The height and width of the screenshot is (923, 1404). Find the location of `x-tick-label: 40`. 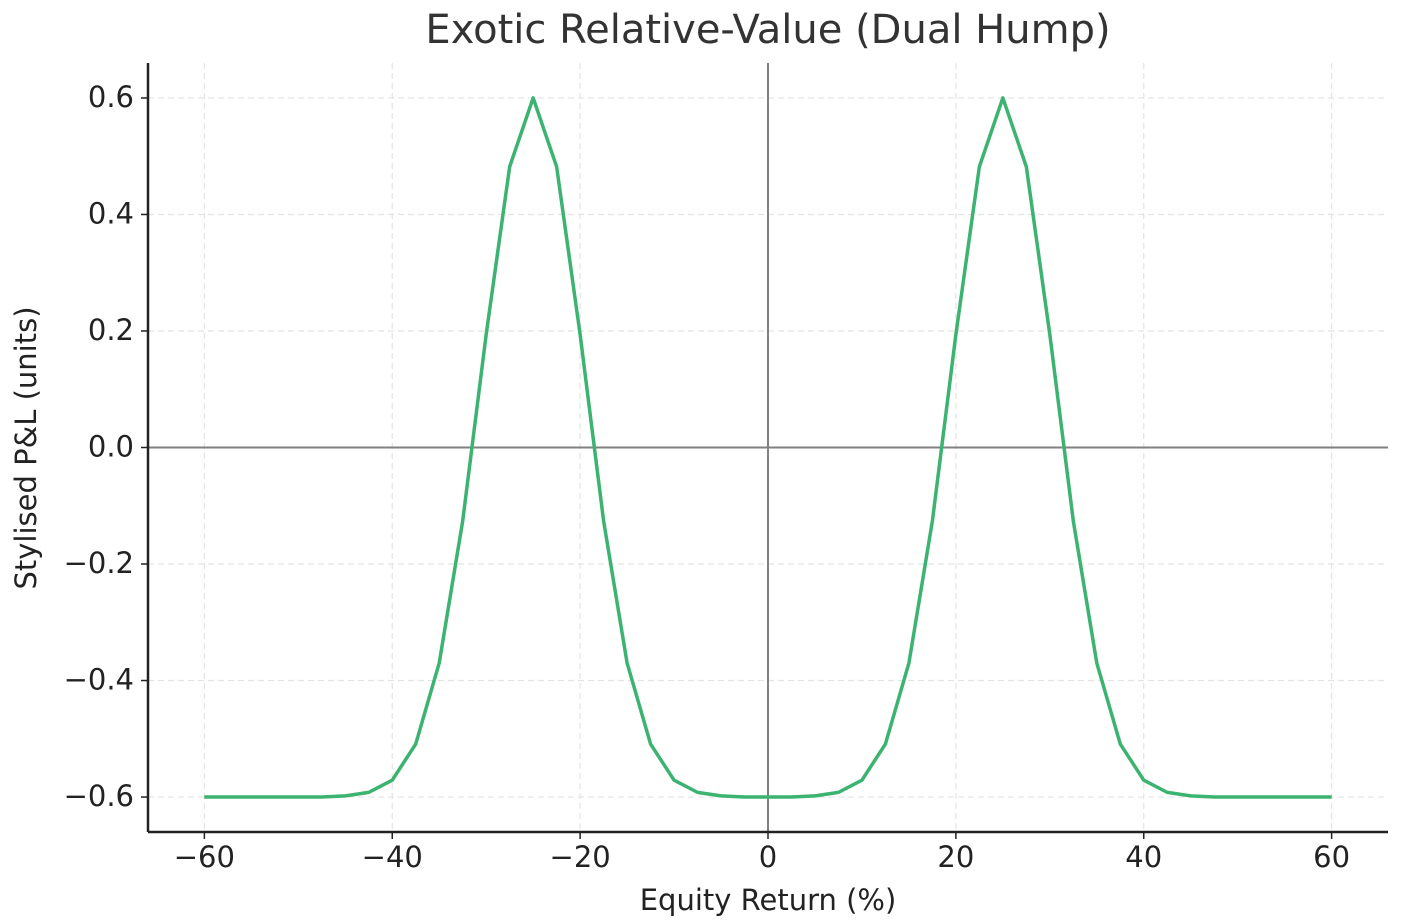

x-tick-label: 40 is located at coordinates (1143, 857).